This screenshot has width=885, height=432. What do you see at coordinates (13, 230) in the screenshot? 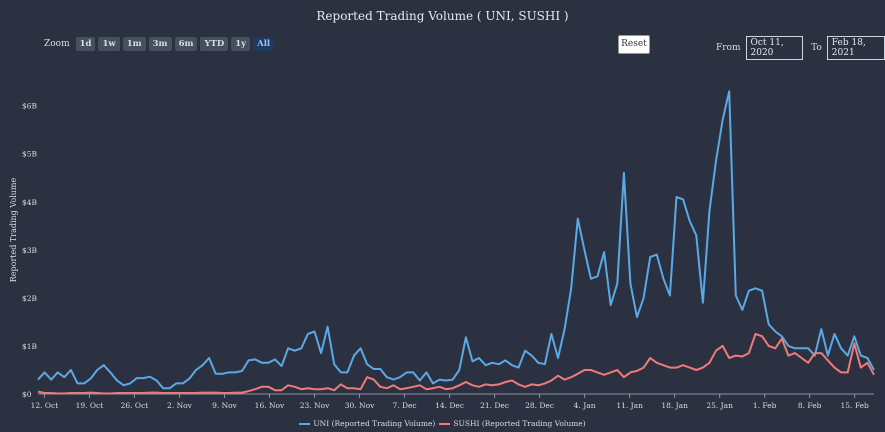
I see `y-axis-label: Reported Trading Volume` at bounding box center [13, 230].